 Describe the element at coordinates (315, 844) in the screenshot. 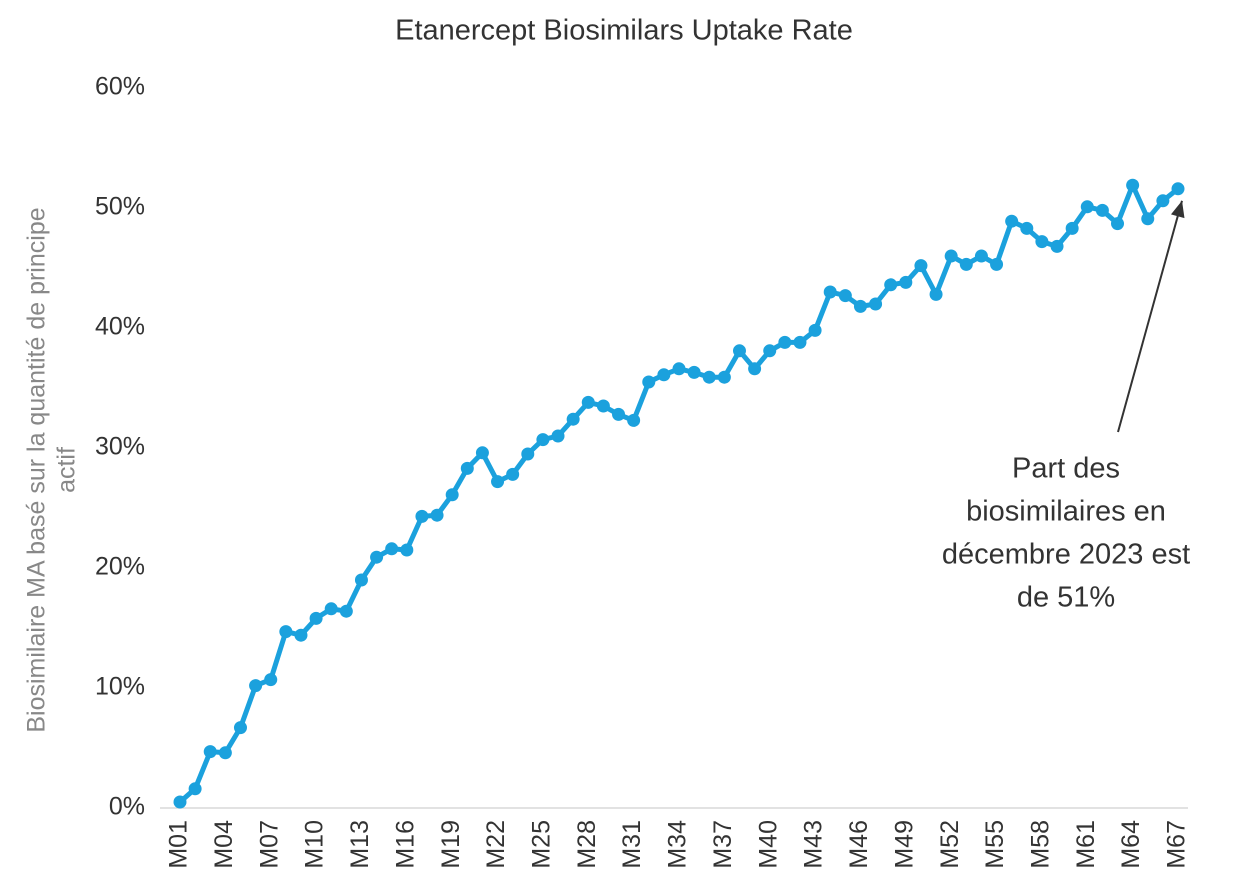

I see `x-tick-label: M10` at that location.